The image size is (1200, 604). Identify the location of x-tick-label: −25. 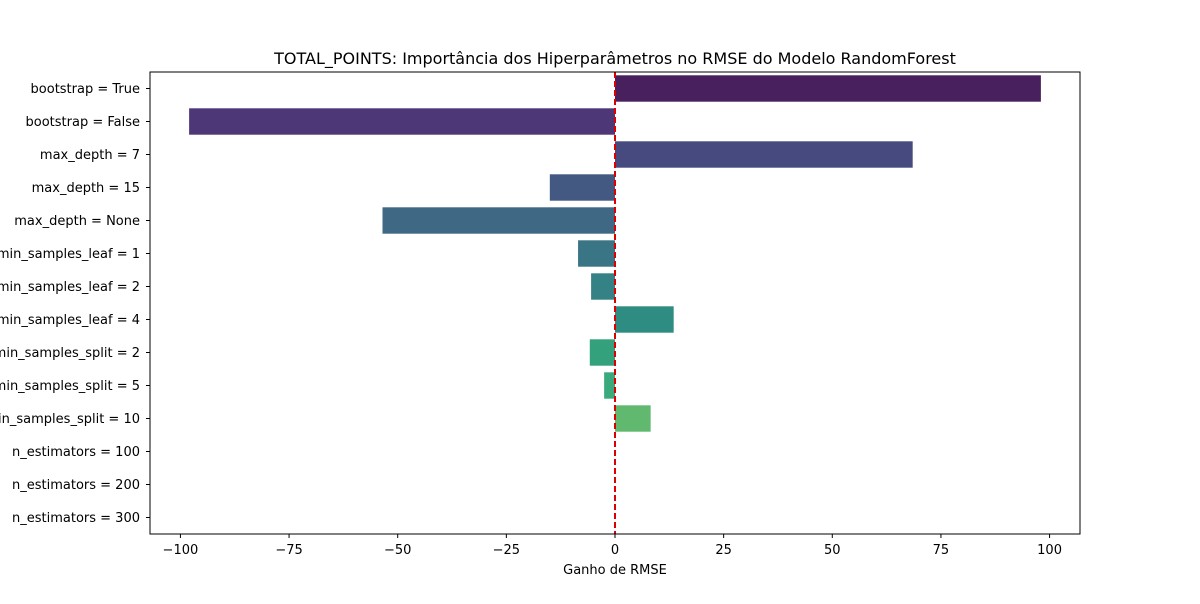
(506, 550).